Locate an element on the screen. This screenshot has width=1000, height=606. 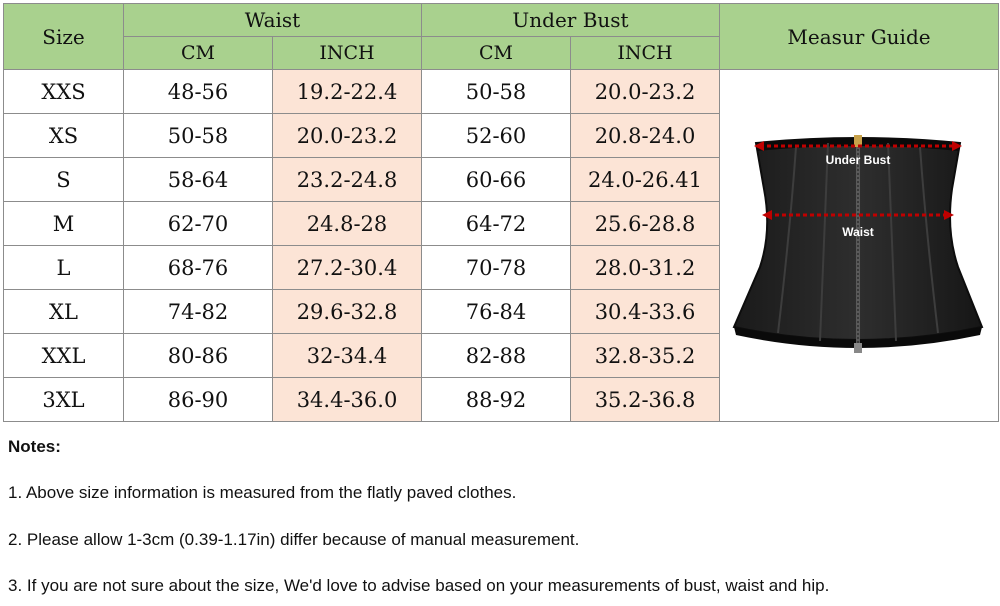
table-row: L 68-76 27.2-30.4 70-78 28.0-31.2 is located at coordinates (501, 267).